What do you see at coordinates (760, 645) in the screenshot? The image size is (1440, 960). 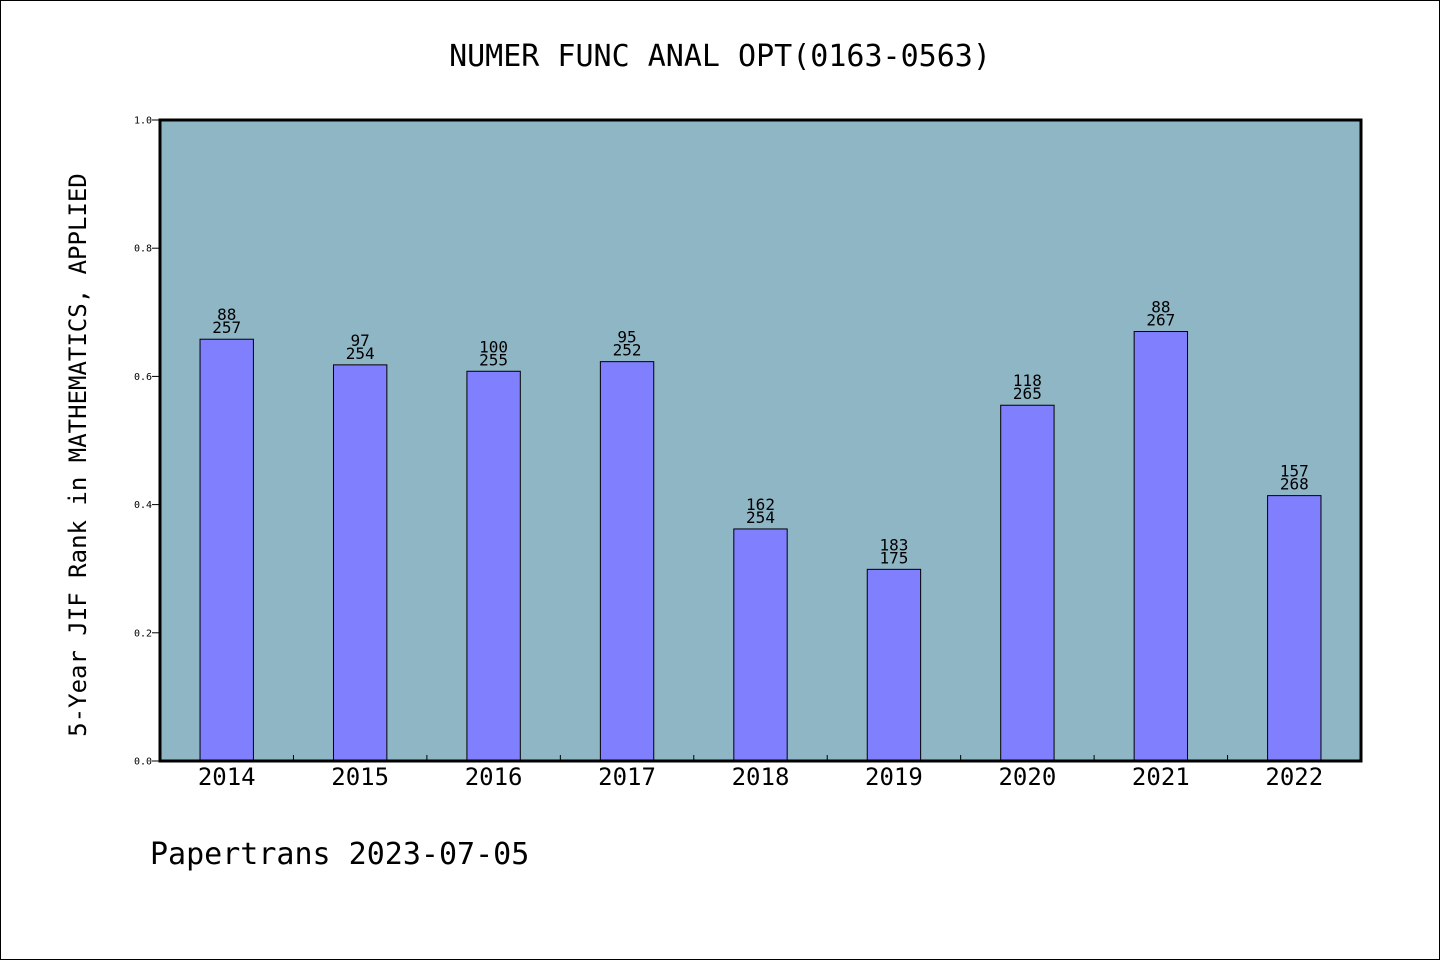 I see `bar-2018` at bounding box center [760, 645].